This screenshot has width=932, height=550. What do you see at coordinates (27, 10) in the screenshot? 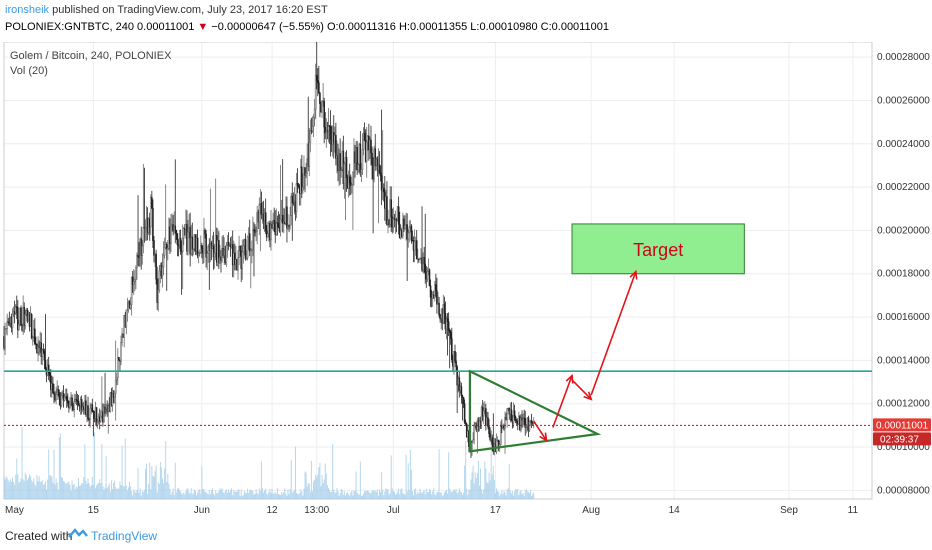
I see `author-link: ironsheik` at bounding box center [27, 10].